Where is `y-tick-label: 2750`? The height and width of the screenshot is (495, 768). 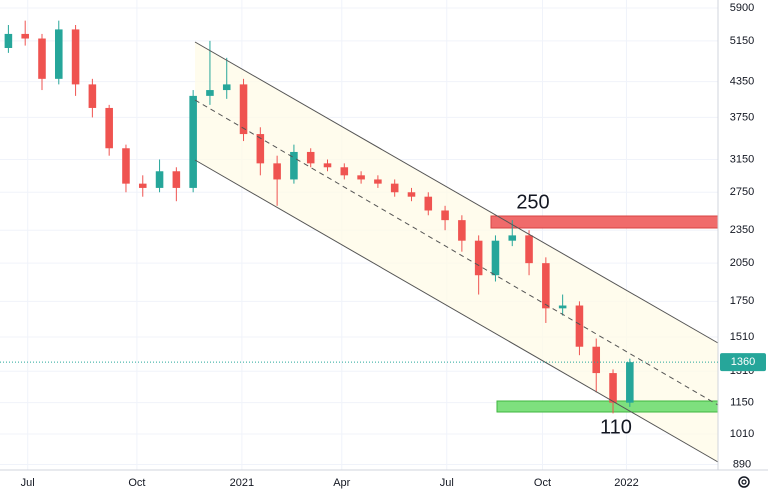
y-tick-label: 2750 is located at coordinates (742, 192).